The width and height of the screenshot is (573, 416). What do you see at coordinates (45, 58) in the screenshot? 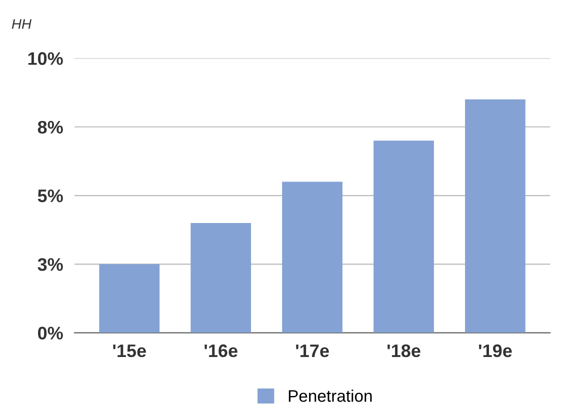
I see `y-tick-label: 10%` at bounding box center [45, 58].